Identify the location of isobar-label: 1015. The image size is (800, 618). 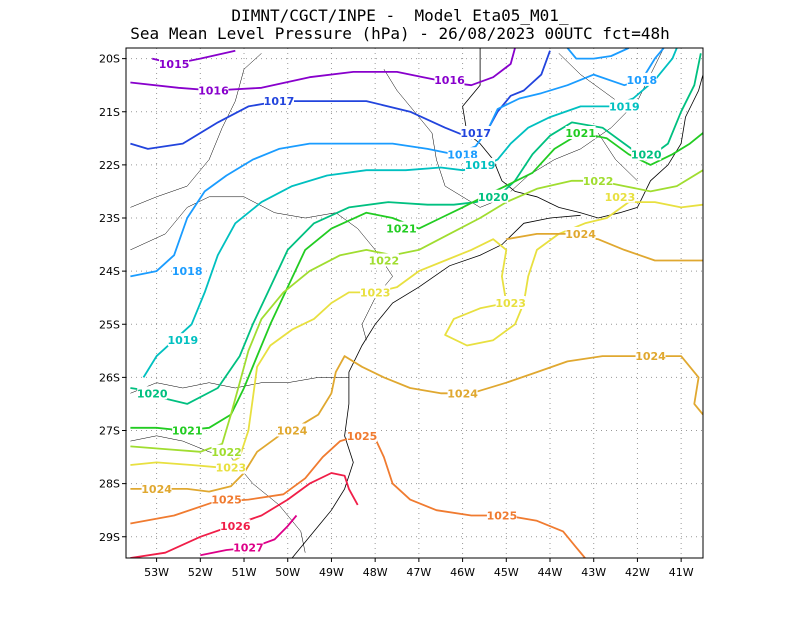
(174, 64).